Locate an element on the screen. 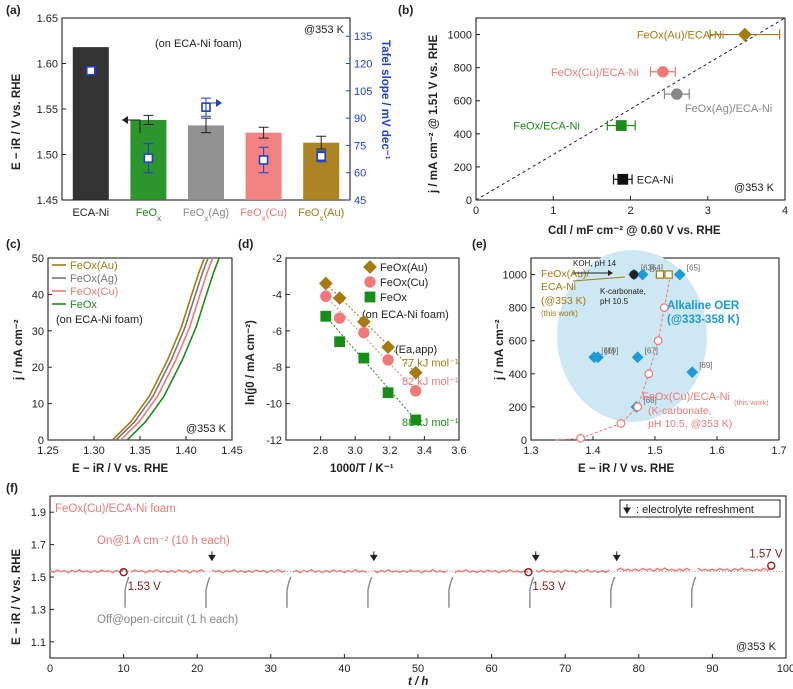 The height and width of the screenshot is (689, 793). koh-arrow-head-icon is located at coordinates (610, 273).